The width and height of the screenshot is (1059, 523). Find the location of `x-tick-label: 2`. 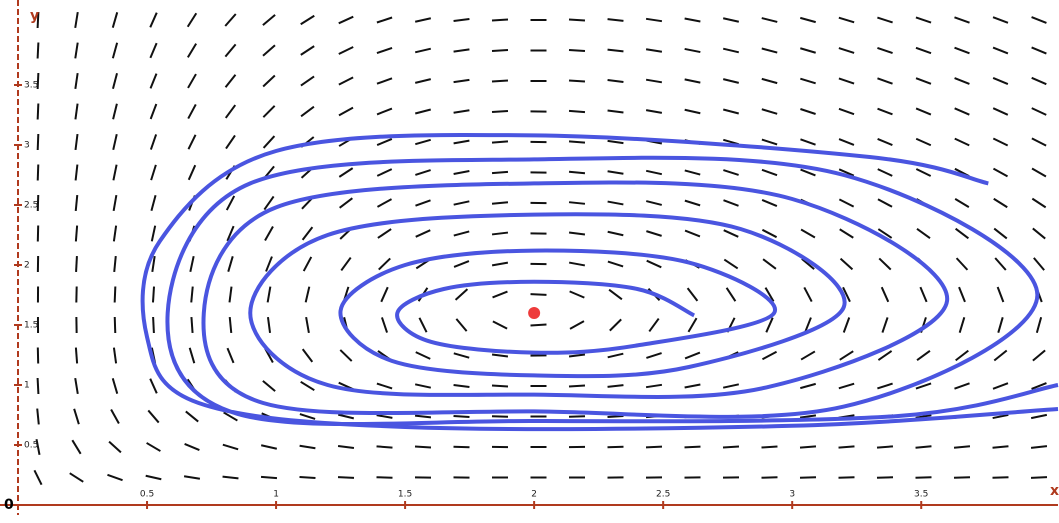

x-tick-label: 2 is located at coordinates (534, 495).